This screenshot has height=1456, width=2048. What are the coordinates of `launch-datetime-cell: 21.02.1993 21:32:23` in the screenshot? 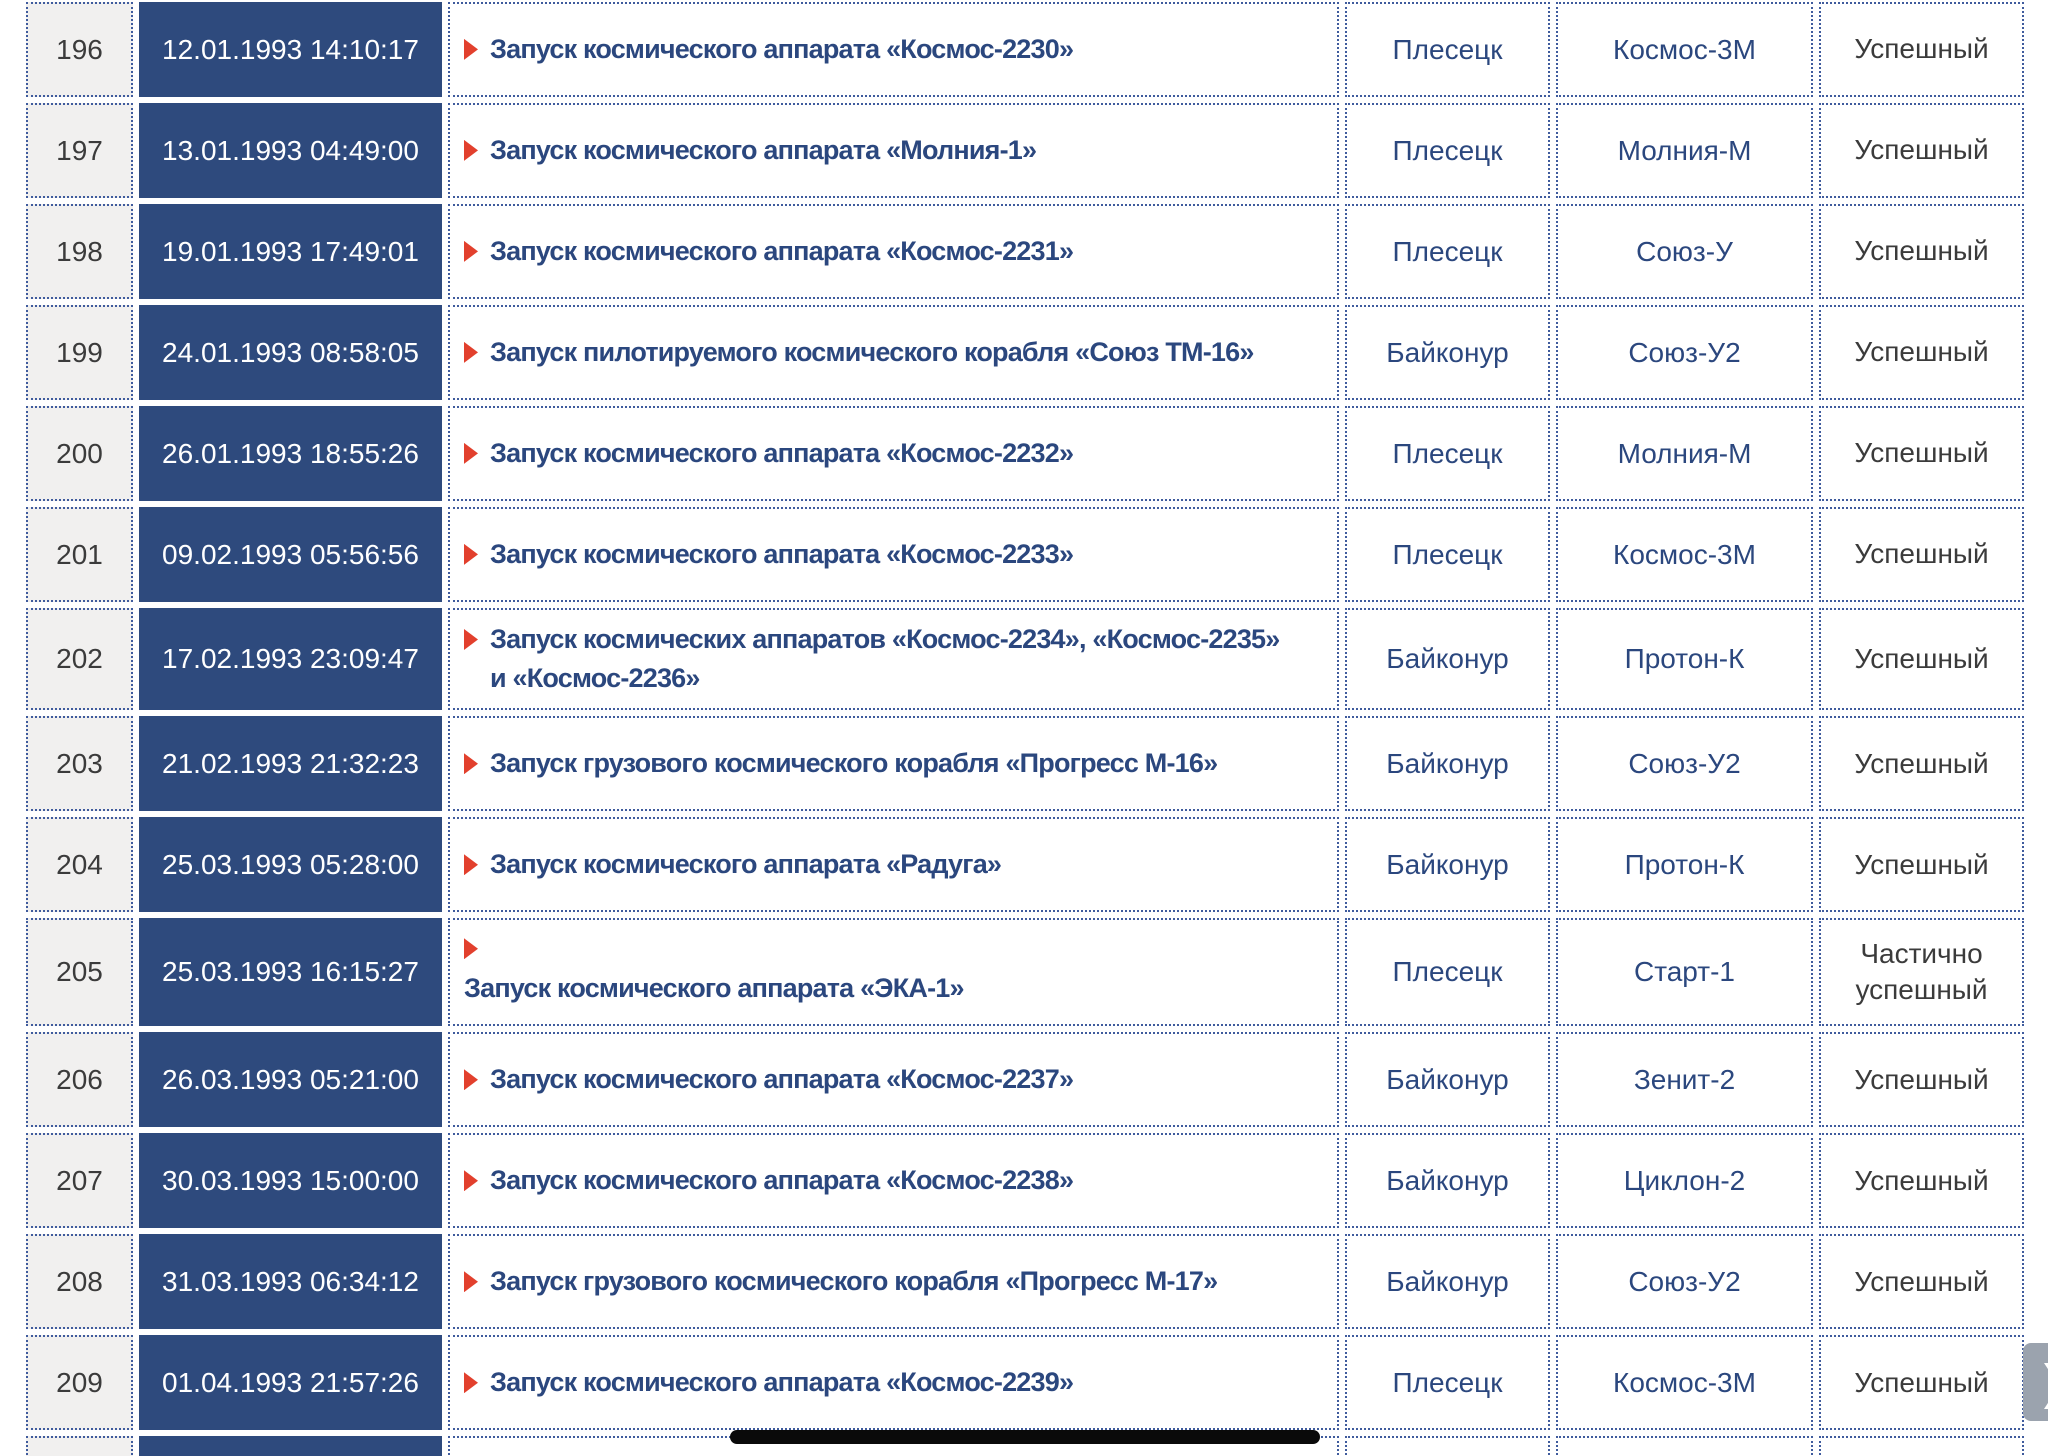 It's located at (290, 764).